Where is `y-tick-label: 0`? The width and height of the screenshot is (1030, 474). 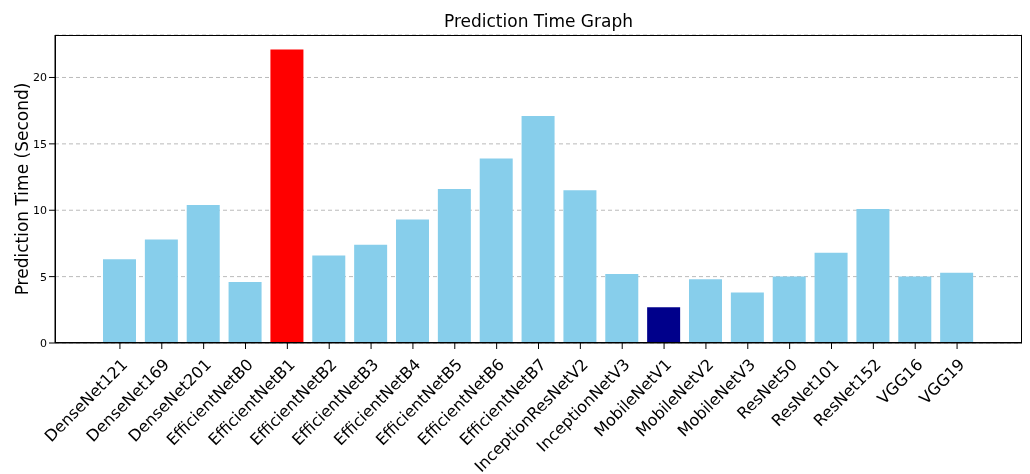 y-tick-label: 0 is located at coordinates (43, 343).